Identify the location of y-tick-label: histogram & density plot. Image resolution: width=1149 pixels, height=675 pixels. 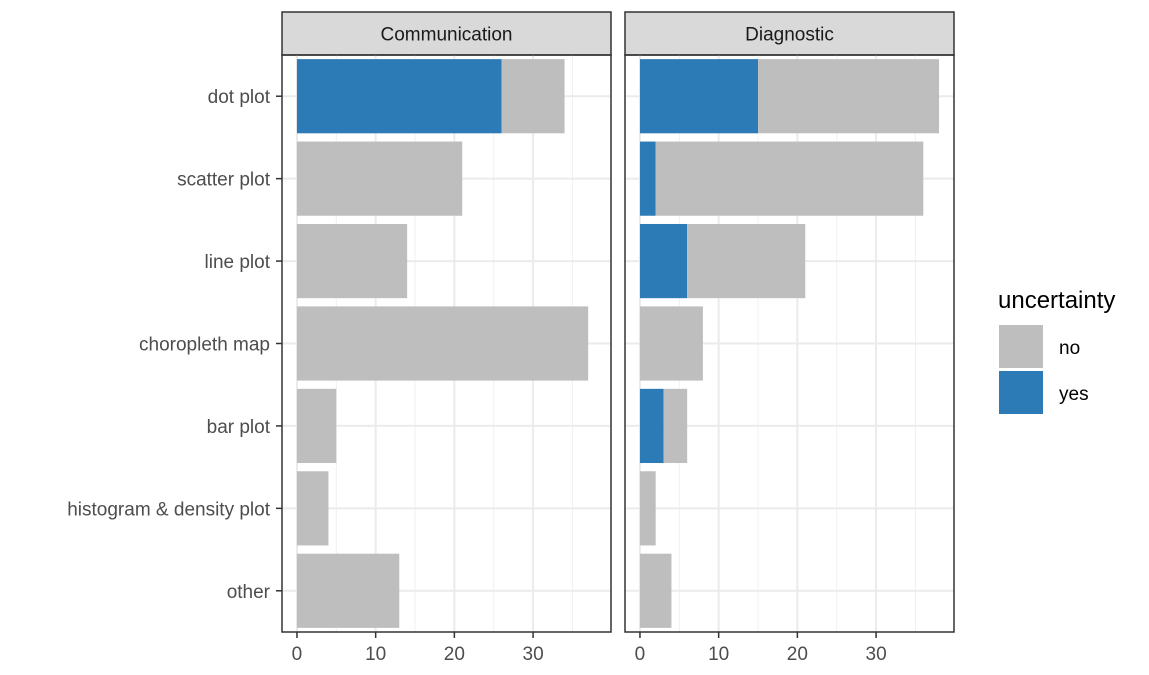
(168, 509).